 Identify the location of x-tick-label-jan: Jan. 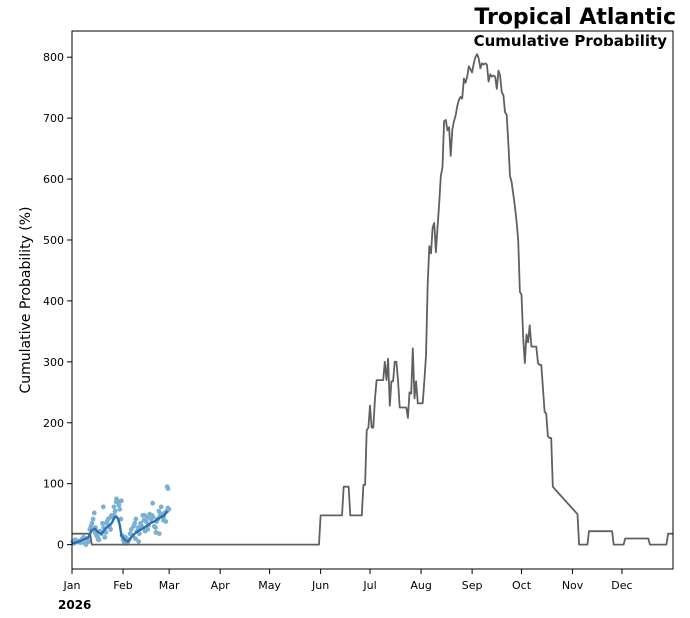
(72, 585).